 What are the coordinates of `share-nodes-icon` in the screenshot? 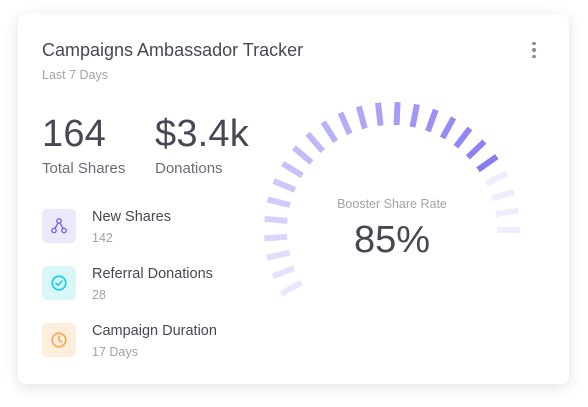 It's located at (59, 226).